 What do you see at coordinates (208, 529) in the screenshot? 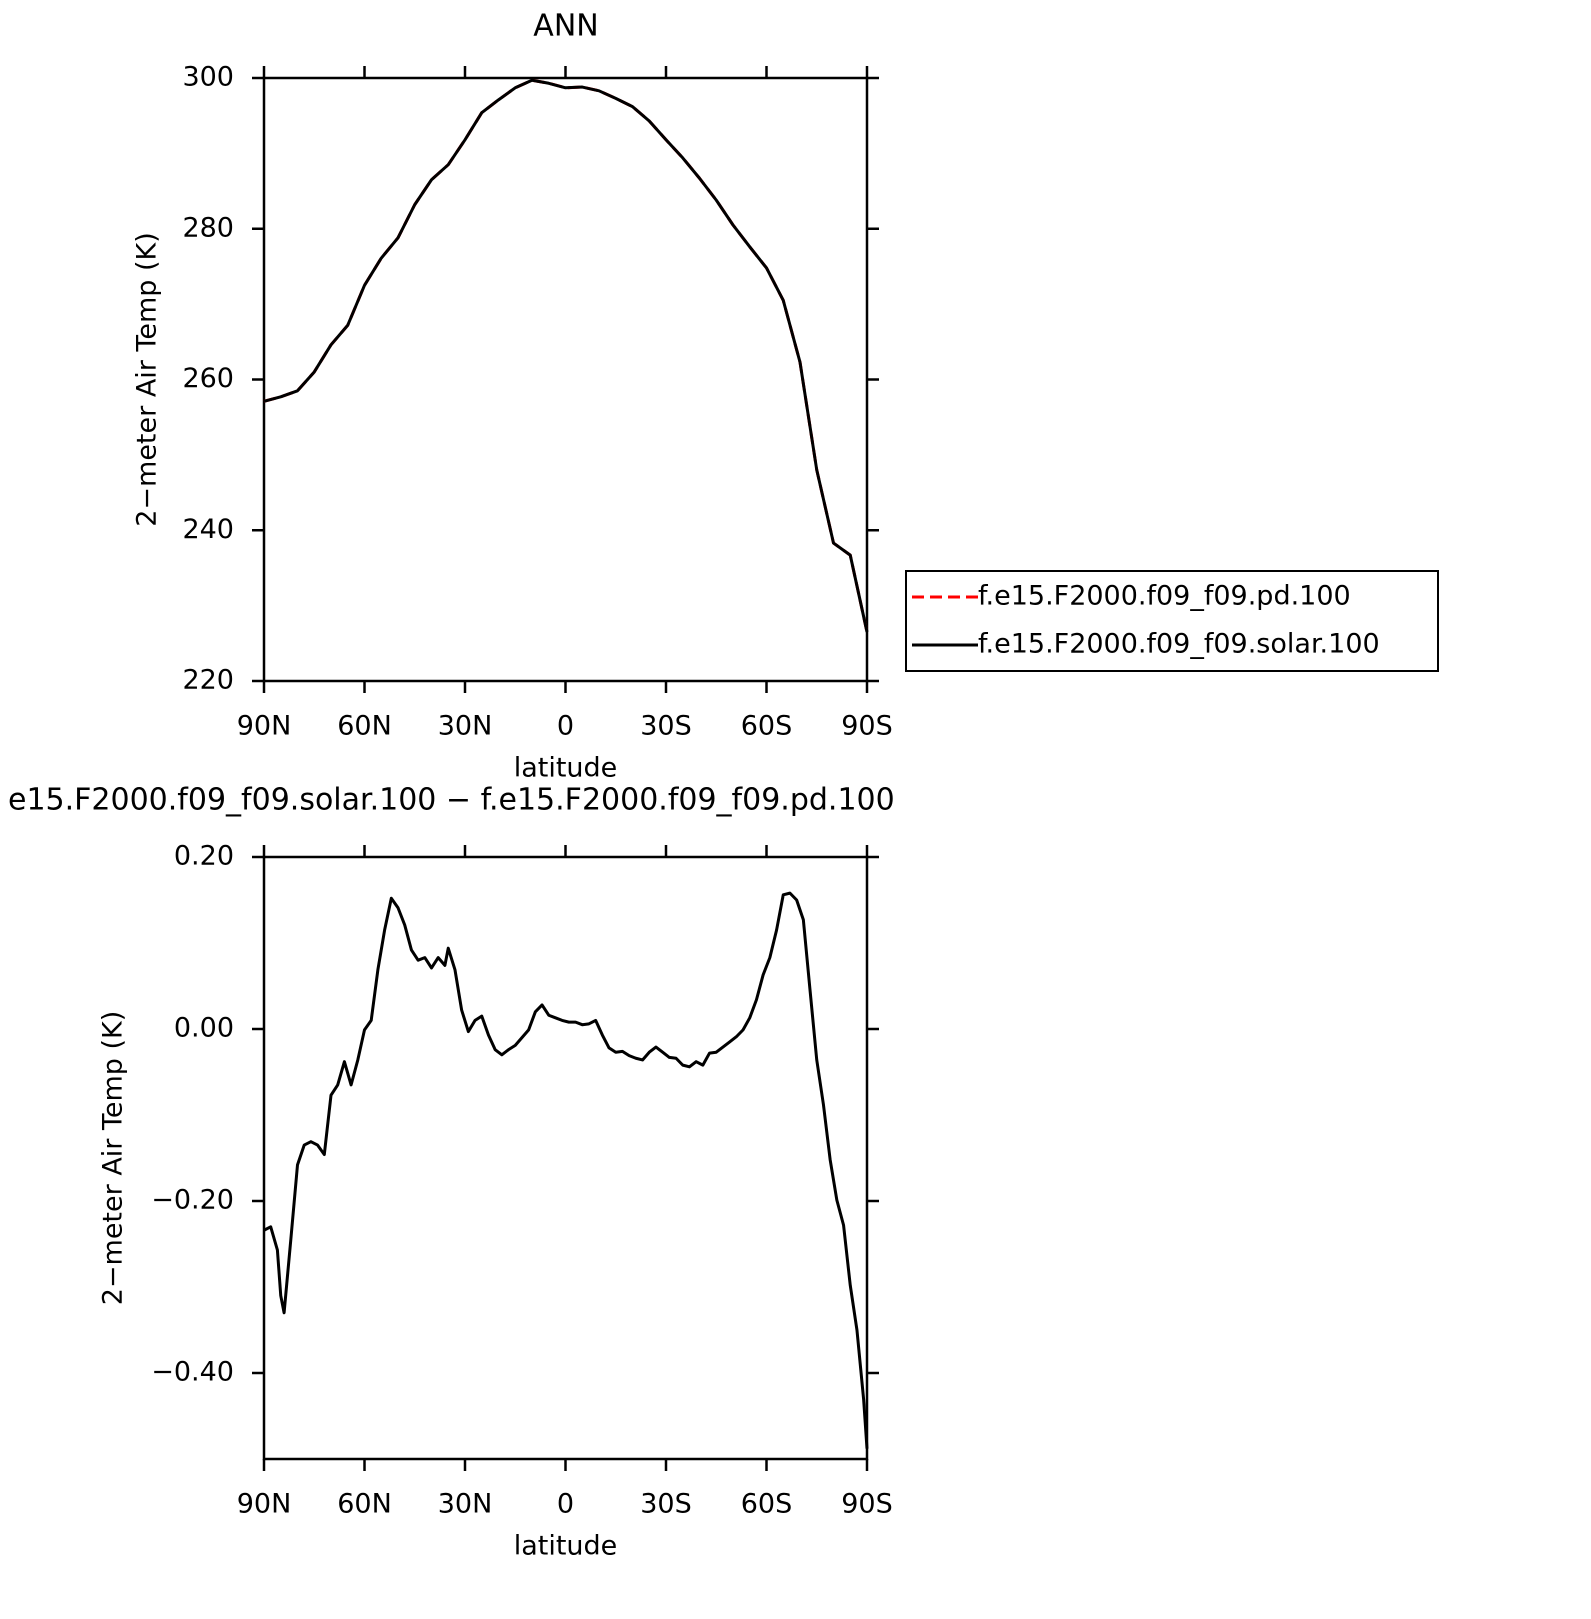
I see `y-tick-label: 240` at bounding box center [208, 529].